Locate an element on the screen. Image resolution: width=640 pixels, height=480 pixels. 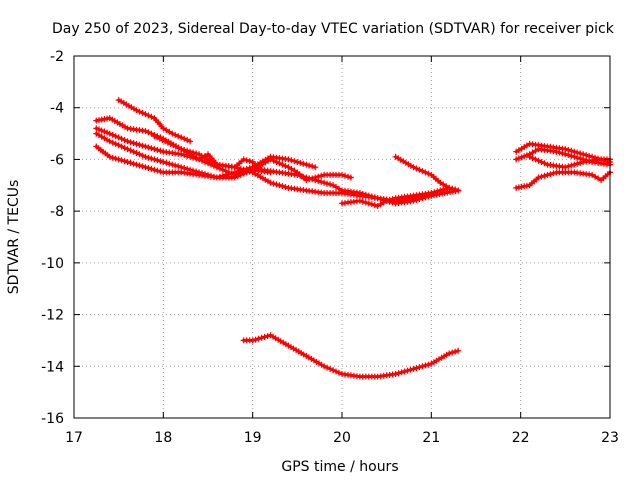
y-tick-label: -6 is located at coordinates (57, 160).